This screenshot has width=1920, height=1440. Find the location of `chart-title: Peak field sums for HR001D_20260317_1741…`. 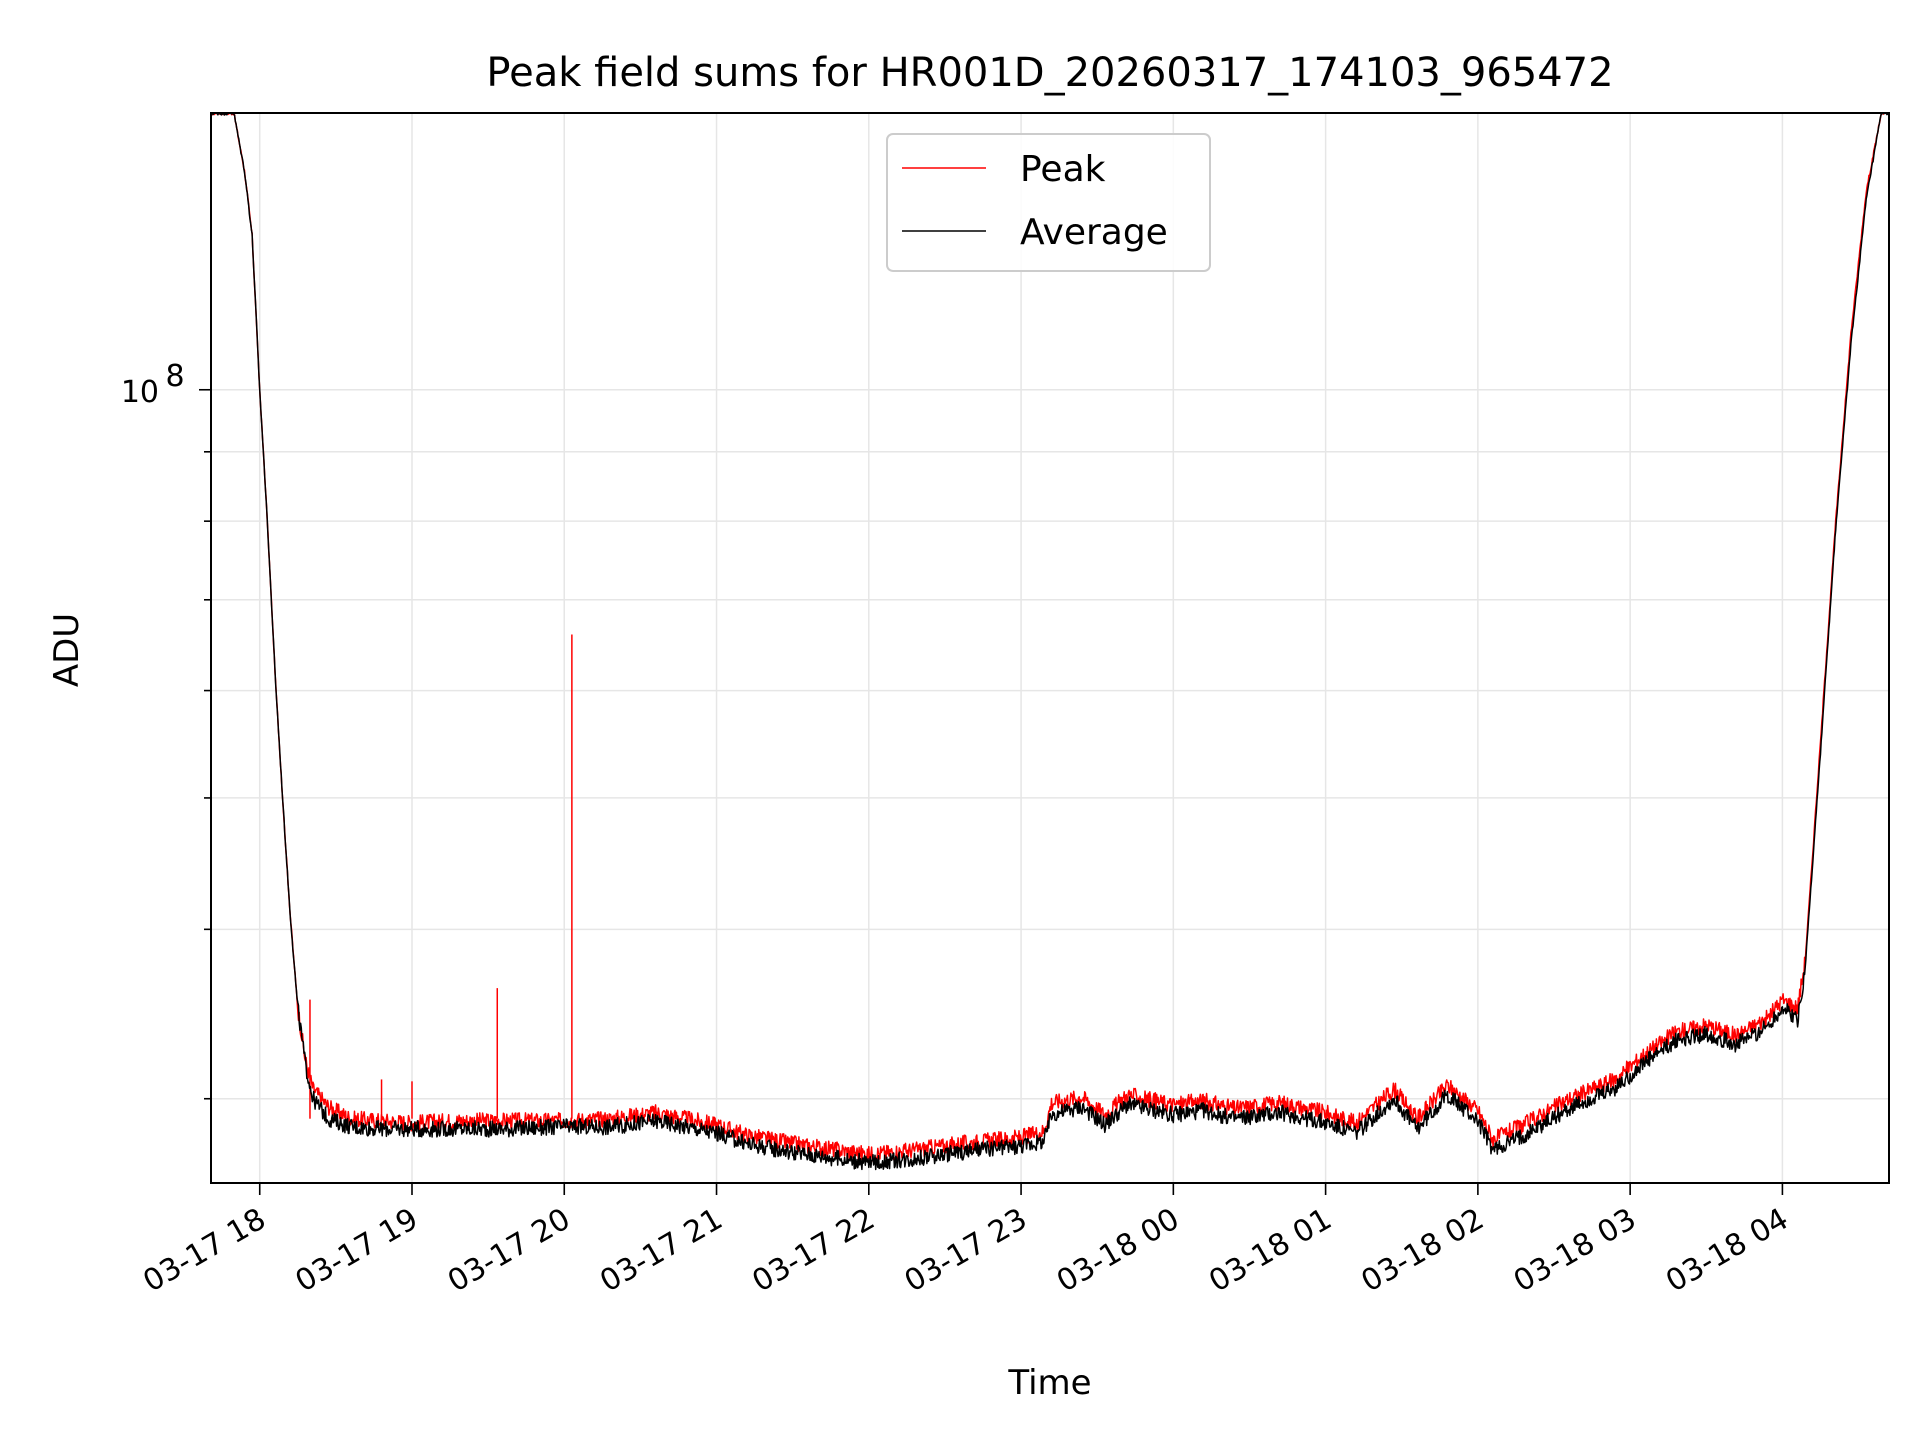

chart-title: Peak field sums for HR001D_20260317_1741… is located at coordinates (1049, 73).